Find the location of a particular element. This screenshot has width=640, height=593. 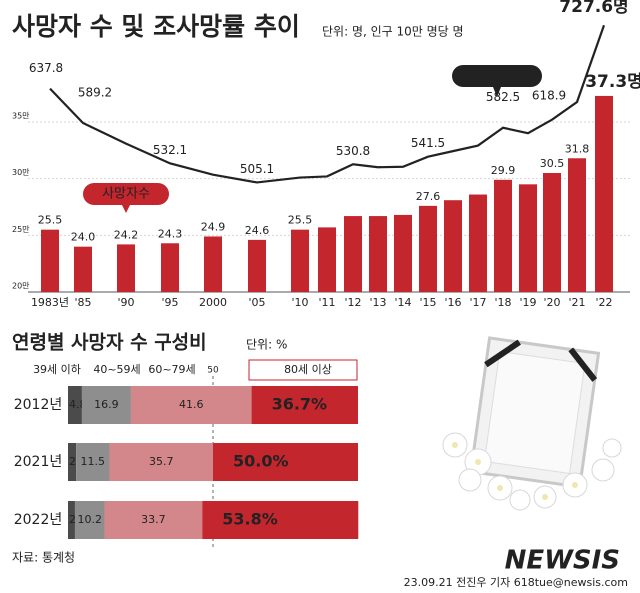

x-tick-label: '21 is located at coordinates (576, 302).